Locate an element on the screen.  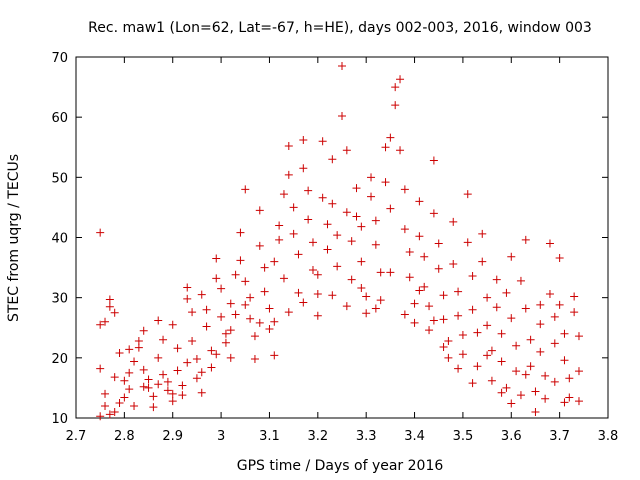
x-tick-label: 3.3 is located at coordinates (366, 436).